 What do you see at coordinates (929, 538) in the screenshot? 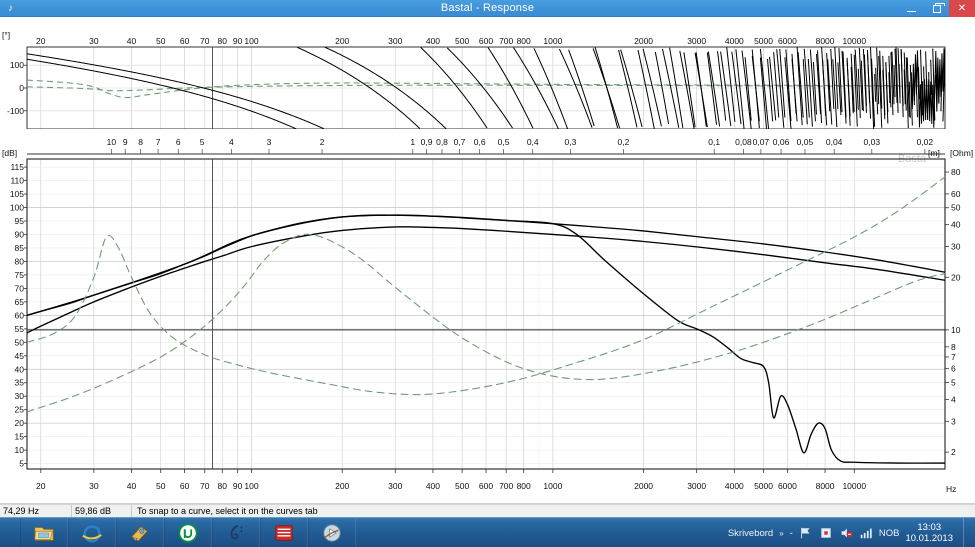
I see `clock-date: 10.01.2013` at bounding box center [929, 538].